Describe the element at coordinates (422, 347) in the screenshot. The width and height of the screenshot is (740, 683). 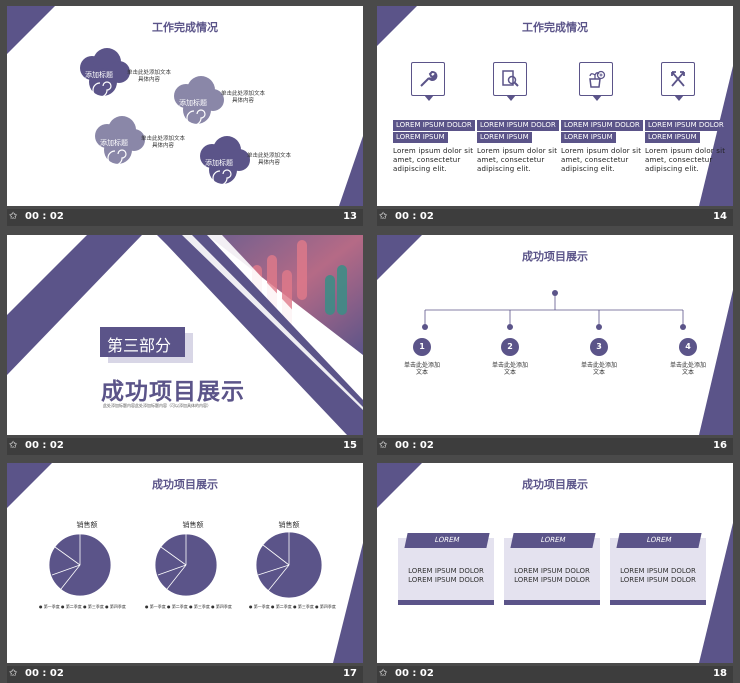
I see `step-number: 1` at that location.